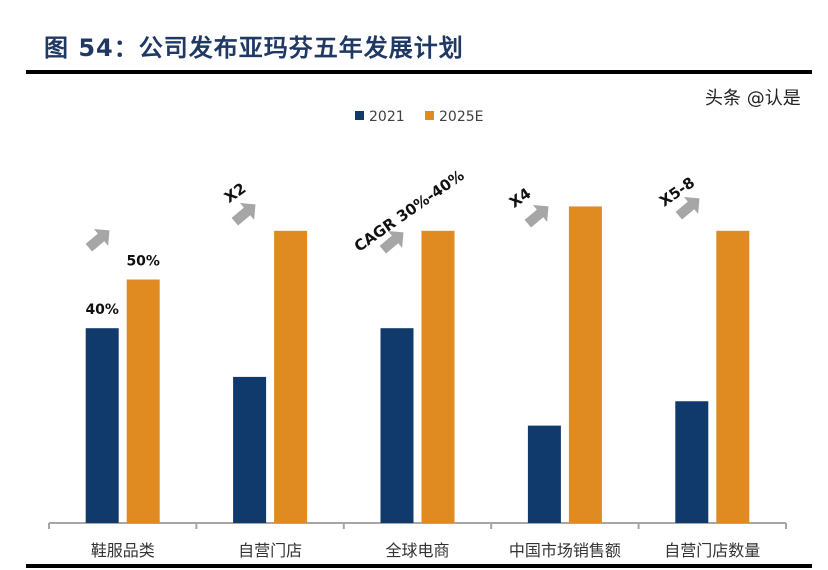 The width and height of the screenshot is (828, 570). Describe the element at coordinates (429, 115) in the screenshot. I see `legend-swatch-2025E` at that location.